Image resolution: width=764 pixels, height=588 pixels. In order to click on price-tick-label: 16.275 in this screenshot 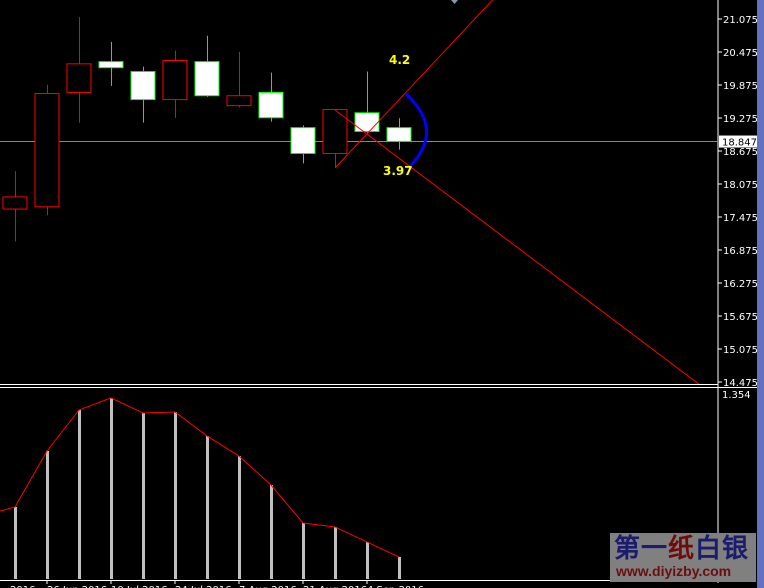, I will do `click(740, 284)`.